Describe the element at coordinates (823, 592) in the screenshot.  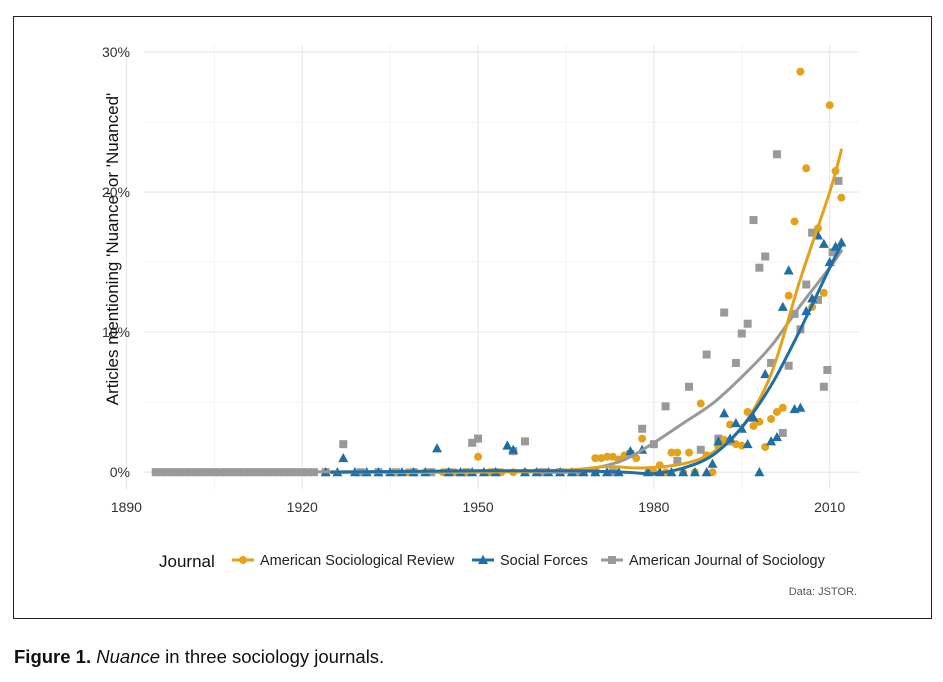
I see `source-note: Data: JSTOR.` at that location.